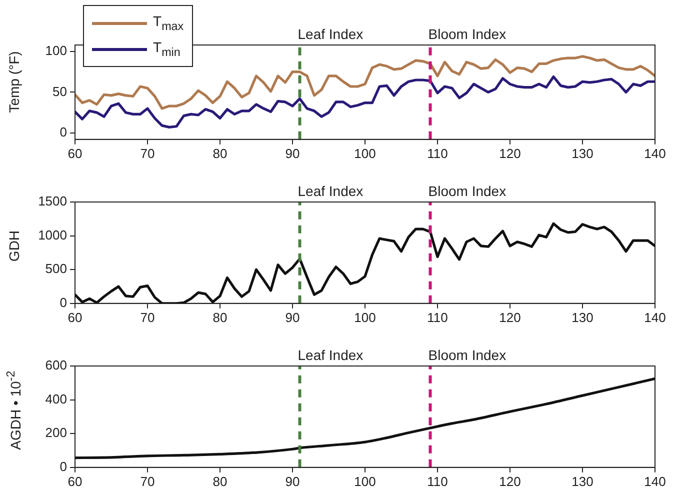 The height and width of the screenshot is (494, 675). What do you see at coordinates (14, 246) in the screenshot?
I see `y-axis-title: GDH` at bounding box center [14, 246].